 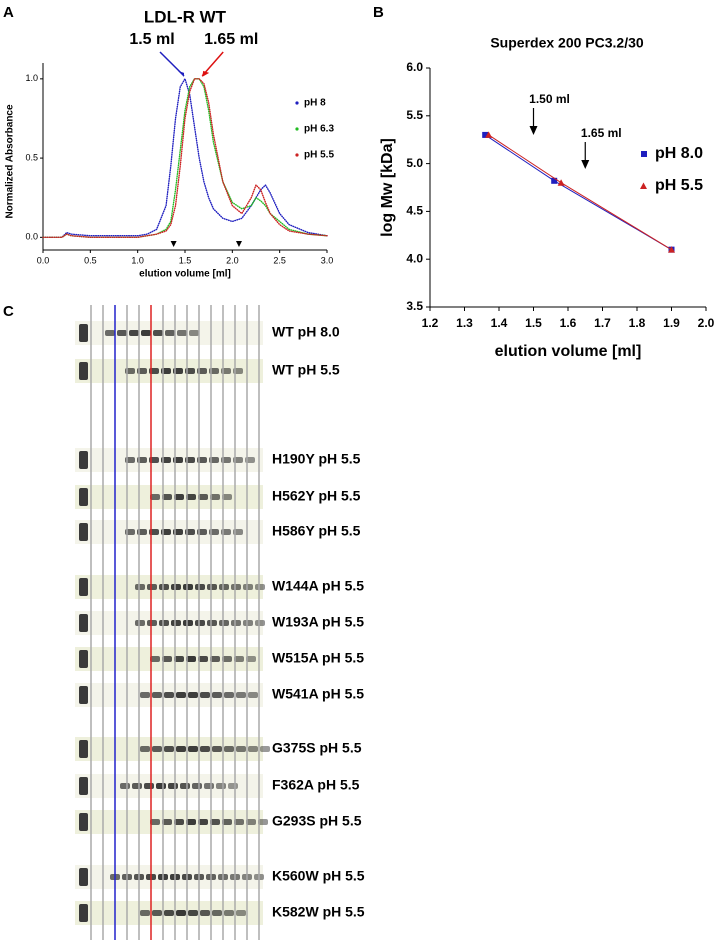 I want to click on panel-label: B, so click(x=378, y=12).